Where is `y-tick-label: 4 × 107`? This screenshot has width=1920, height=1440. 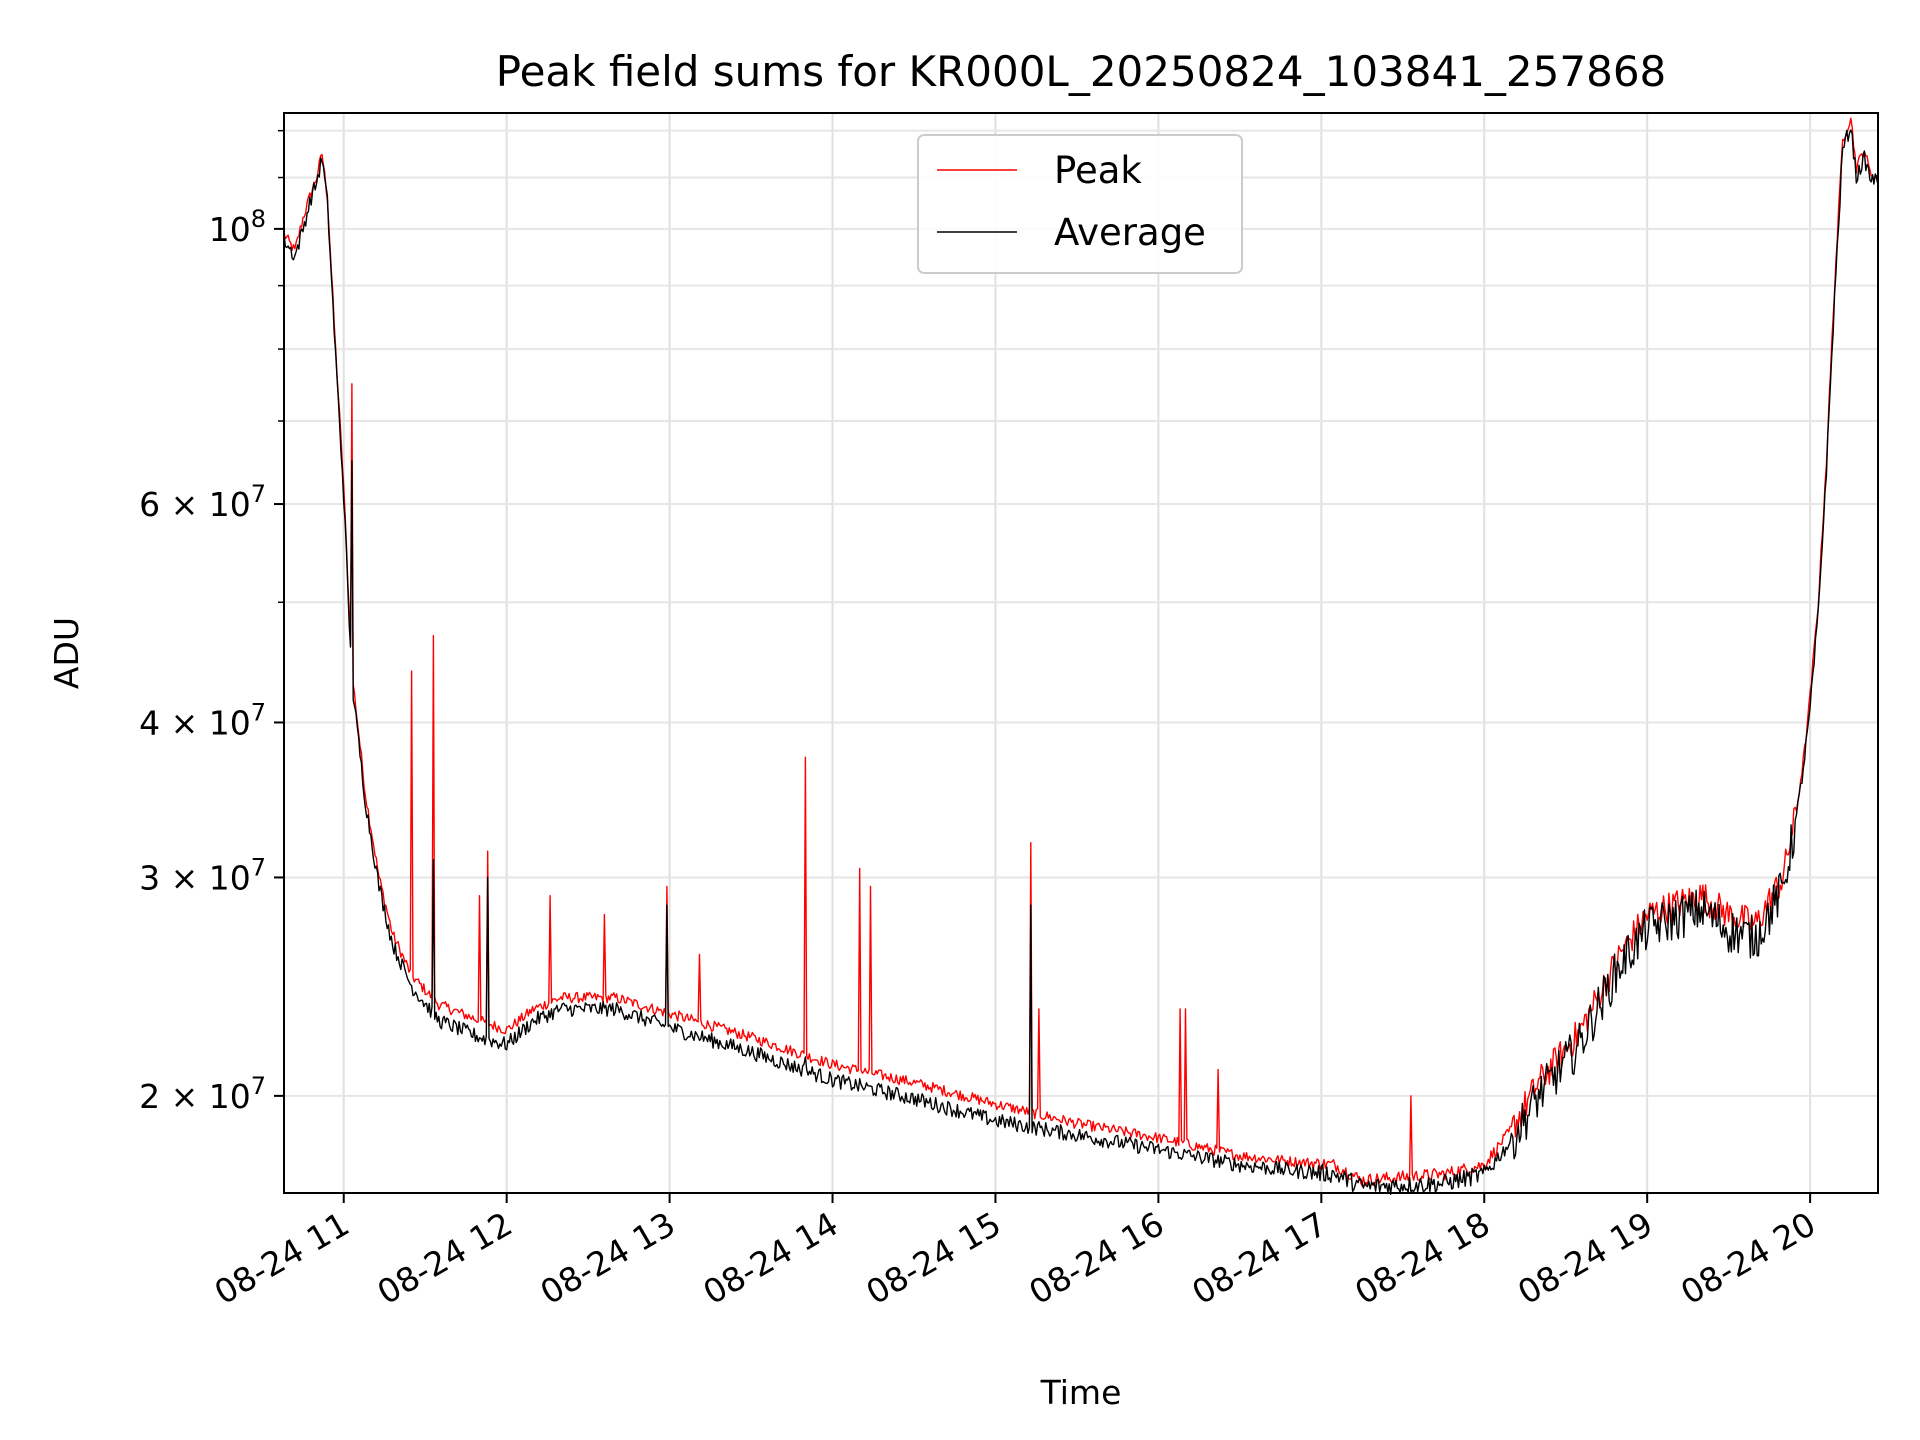 y-tick-label: 4 × 107 is located at coordinates (202, 720).